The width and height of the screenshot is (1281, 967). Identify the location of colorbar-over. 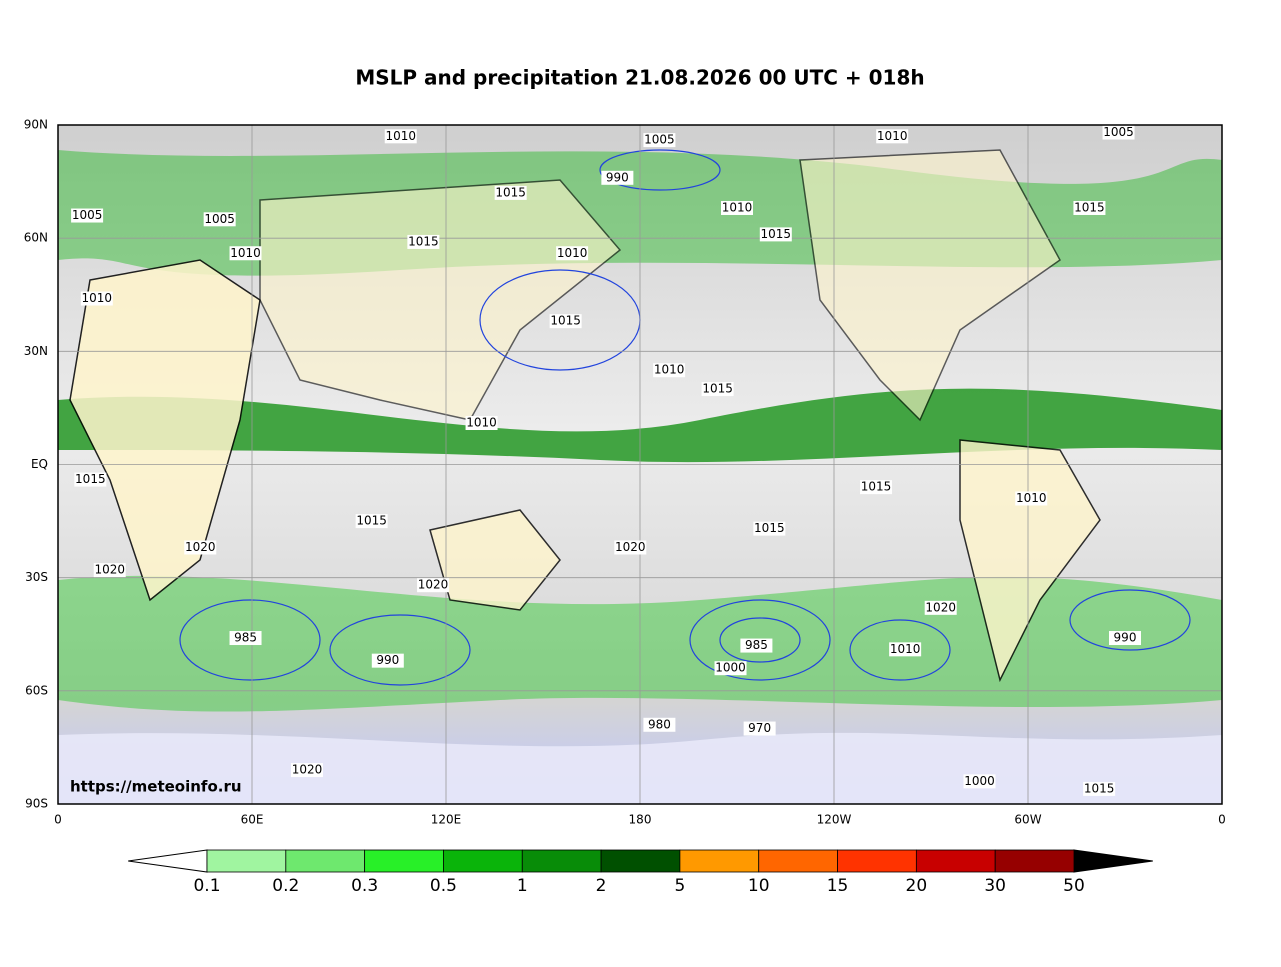
(1113, 861).